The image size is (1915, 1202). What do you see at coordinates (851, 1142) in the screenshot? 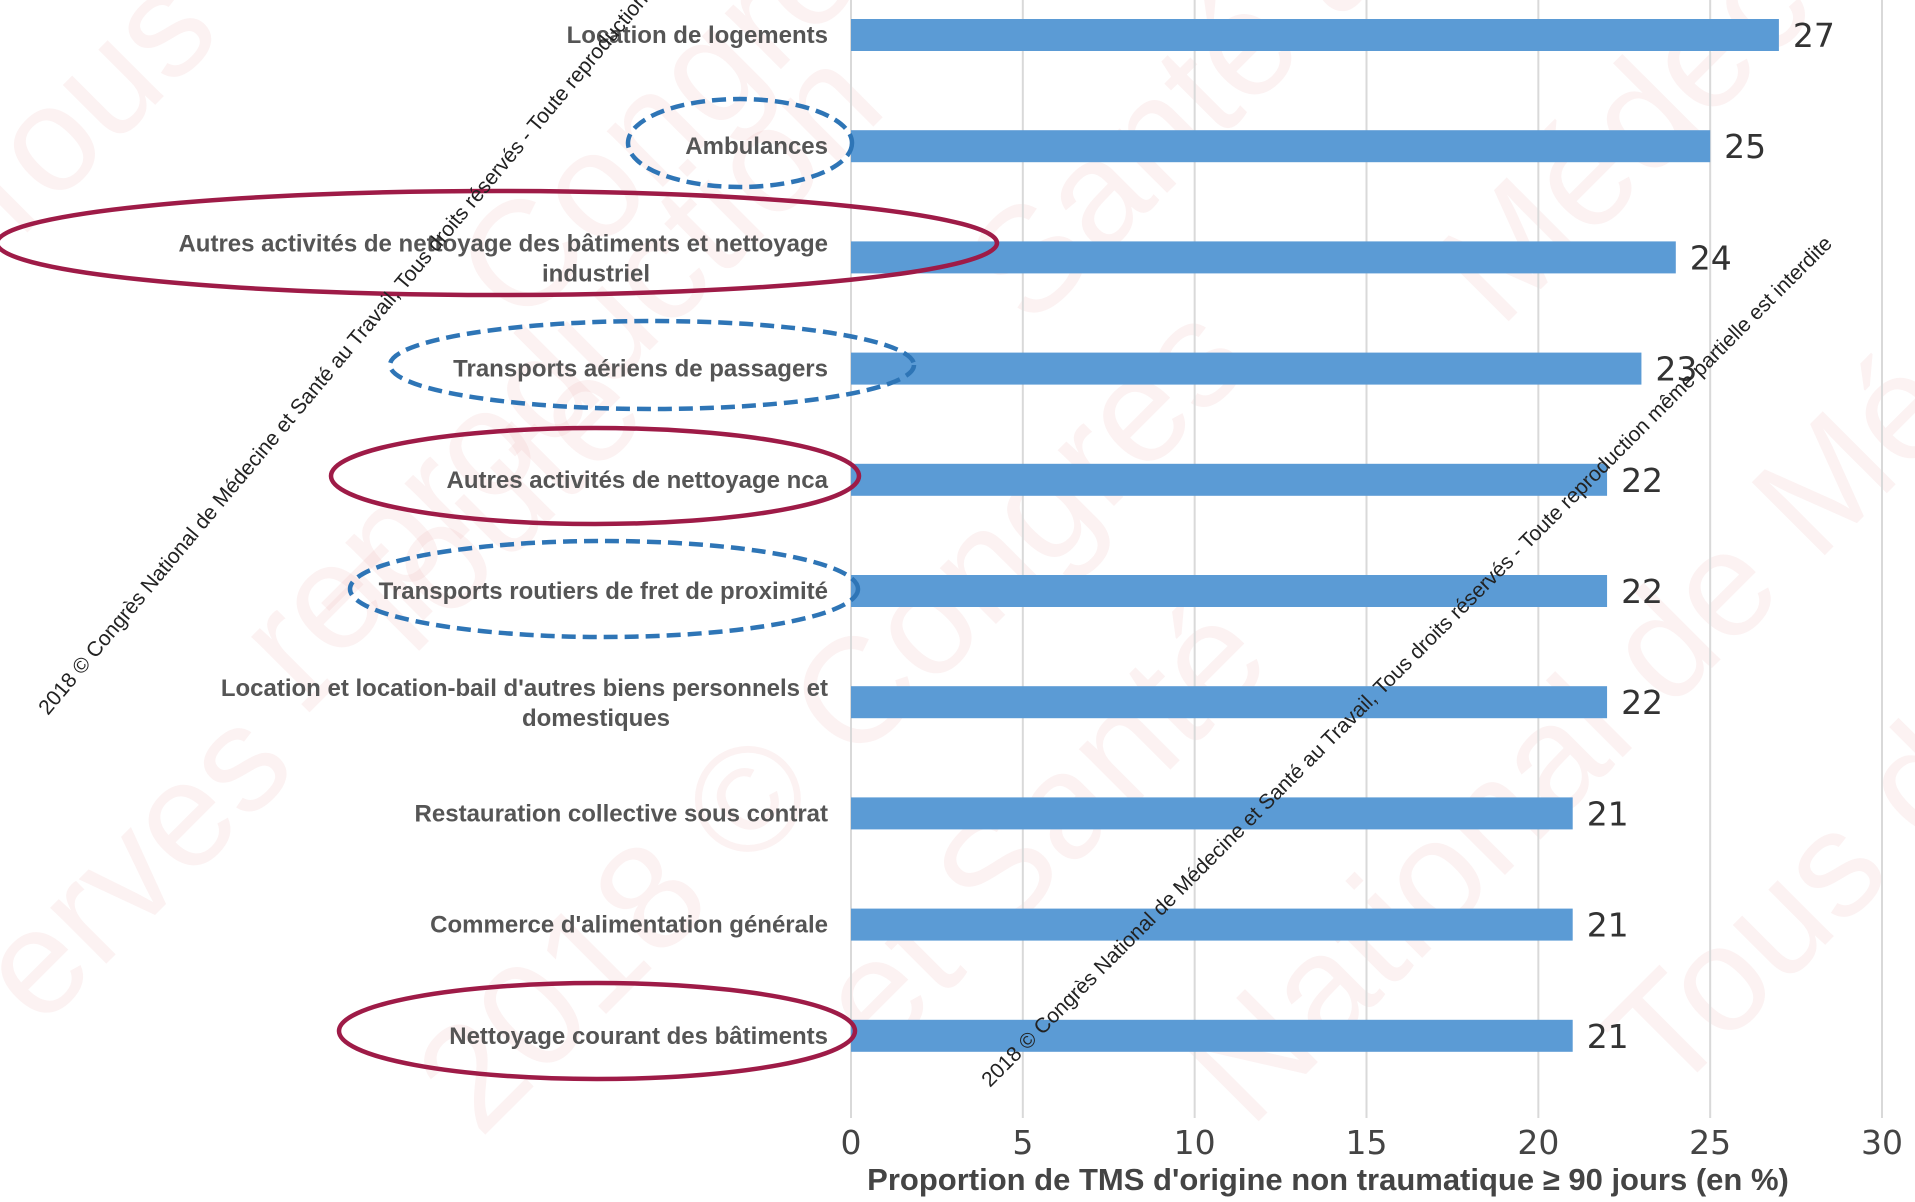
I see `tick-label: 0` at bounding box center [851, 1142].